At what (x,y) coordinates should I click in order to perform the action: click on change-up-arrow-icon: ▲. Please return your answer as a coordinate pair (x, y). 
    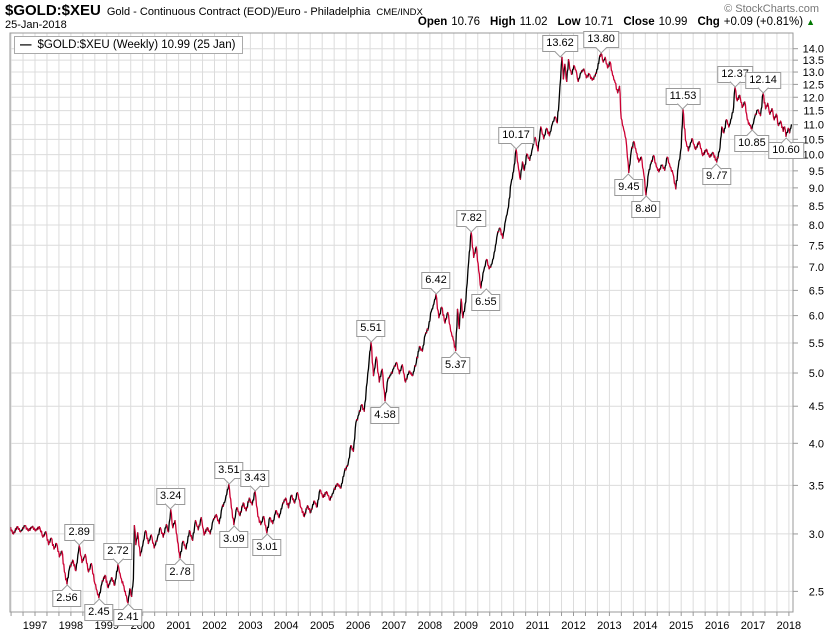
    Looking at the image, I should click on (810, 22).